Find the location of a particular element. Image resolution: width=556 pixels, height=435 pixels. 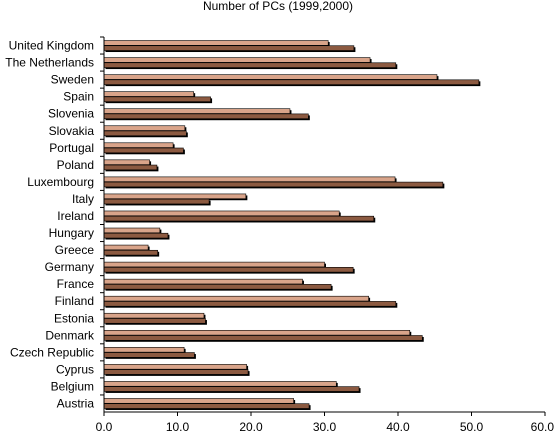

category-label: Denmark is located at coordinates (70, 335).